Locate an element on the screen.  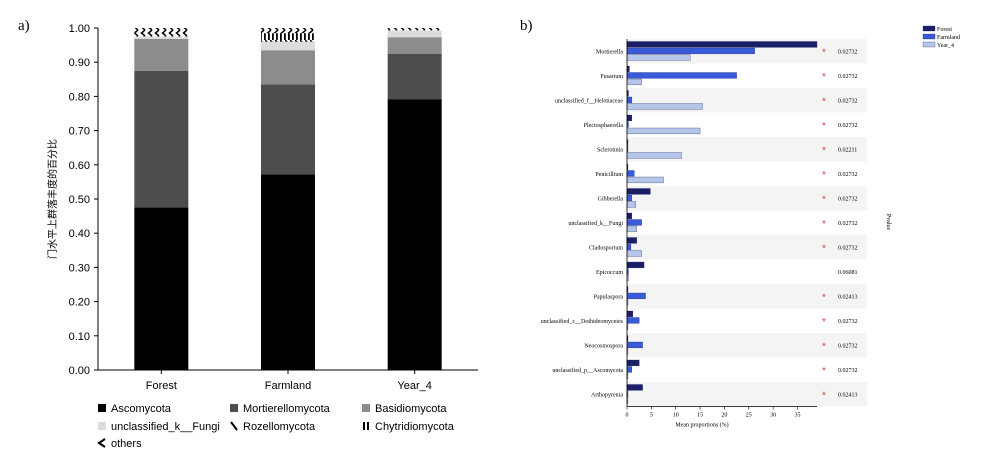
bar-plectosphaerella-forest is located at coordinates (629, 118).